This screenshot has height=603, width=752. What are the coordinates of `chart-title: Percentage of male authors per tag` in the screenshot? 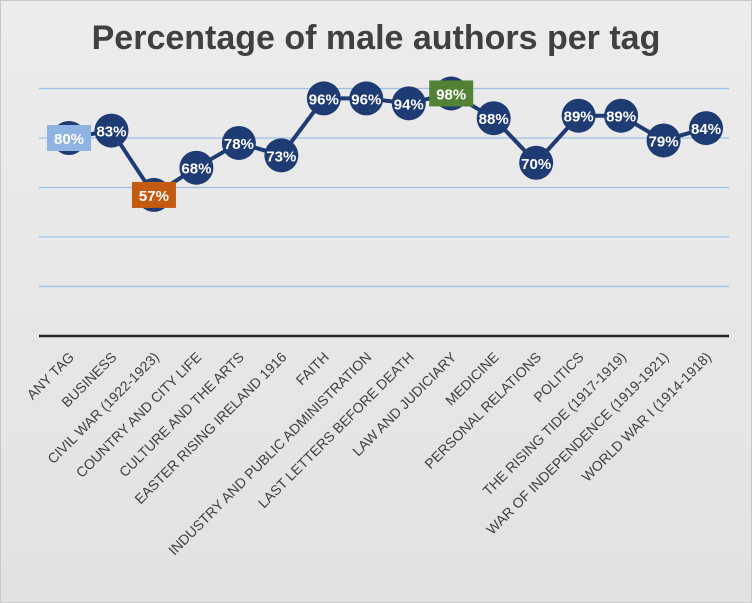 It's located at (376, 38).